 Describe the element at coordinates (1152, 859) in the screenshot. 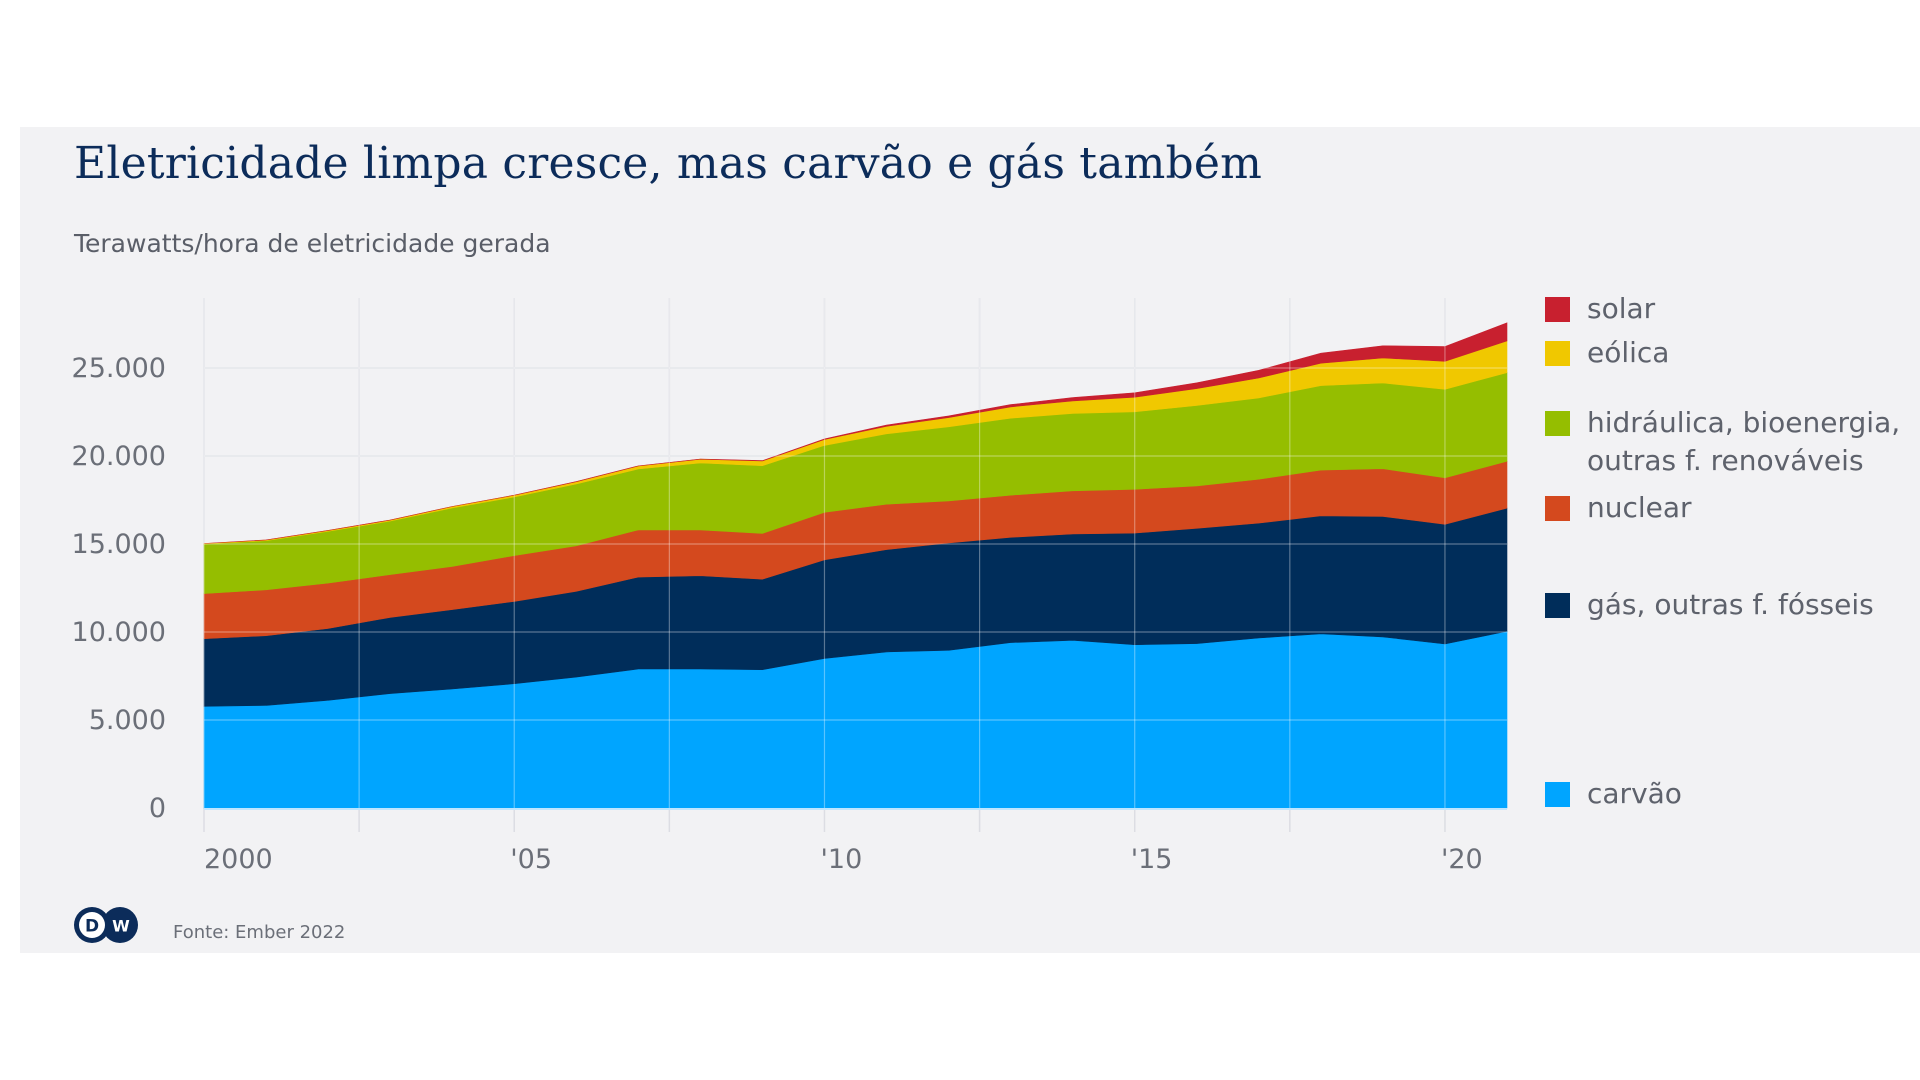

I see `x-tick-label: '15` at that location.